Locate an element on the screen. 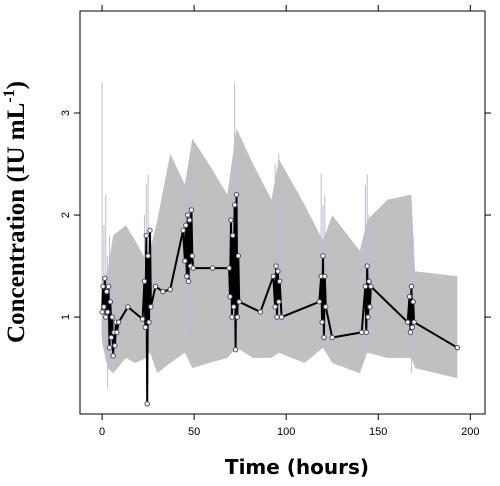 The height and width of the screenshot is (486, 500). y-tick-label-1: 1 is located at coordinates (66, 317).